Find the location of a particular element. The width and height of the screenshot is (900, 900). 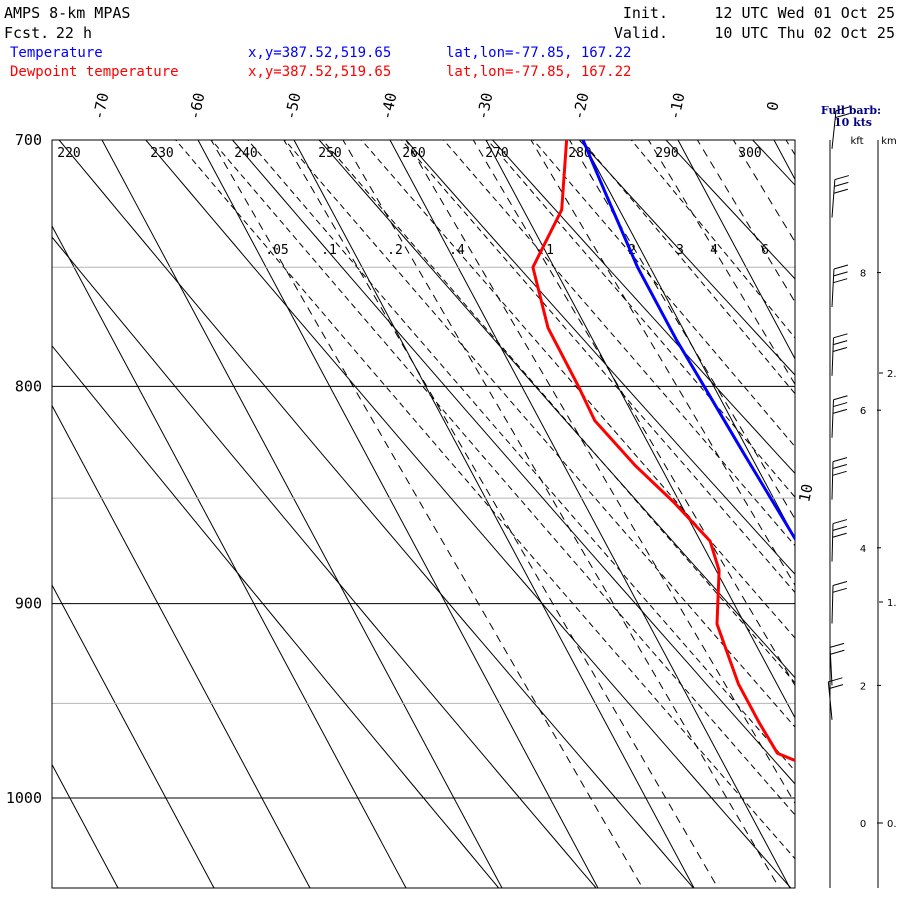

barb-key-line1: Full barb: is located at coordinates (851, 110).